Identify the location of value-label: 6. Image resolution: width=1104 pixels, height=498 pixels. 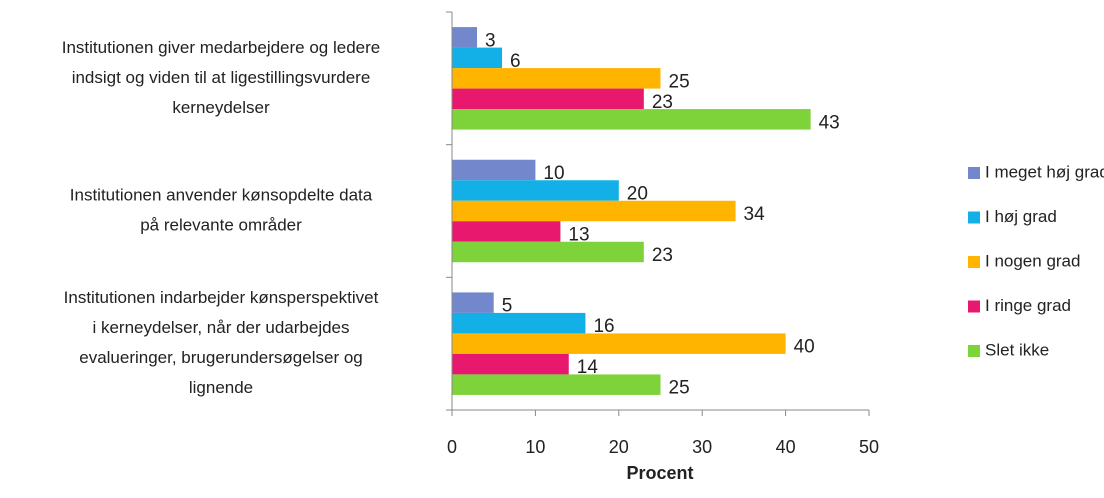
(515, 61).